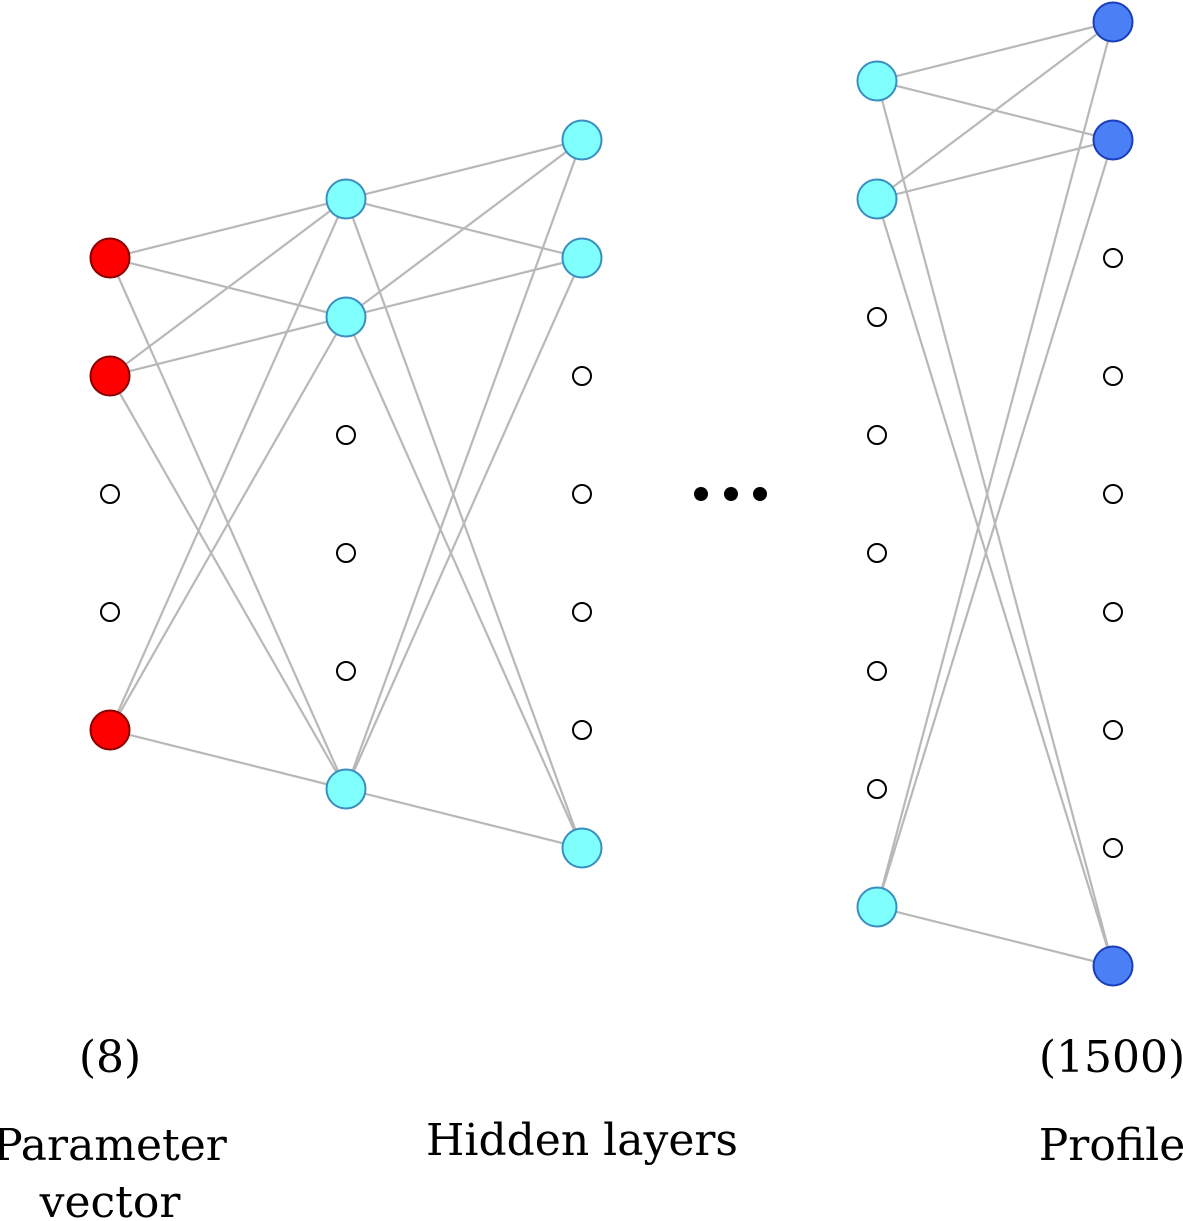 This screenshot has width=1183, height=1221. I want to click on input-layer-title-line2: vector, so click(110, 1199).